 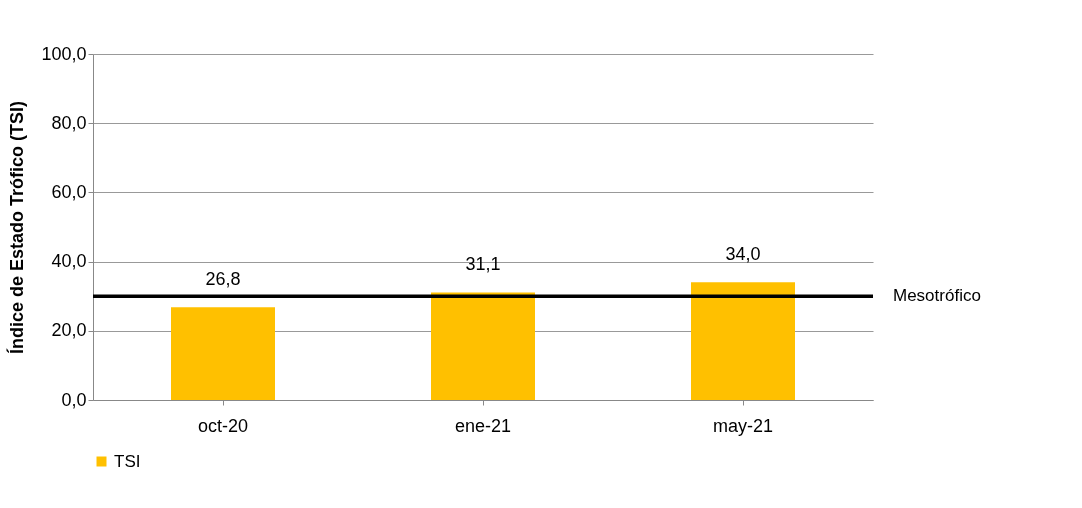 What do you see at coordinates (69, 191) in the screenshot?
I see `y-tick-label: 60,0` at bounding box center [69, 191].